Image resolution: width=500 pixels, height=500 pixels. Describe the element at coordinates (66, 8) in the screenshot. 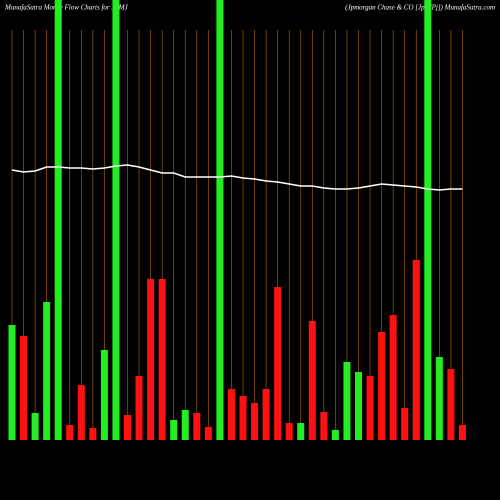

I see `chart-title: MunafaSutra Money Flow Charts for JPMJ` at that location.